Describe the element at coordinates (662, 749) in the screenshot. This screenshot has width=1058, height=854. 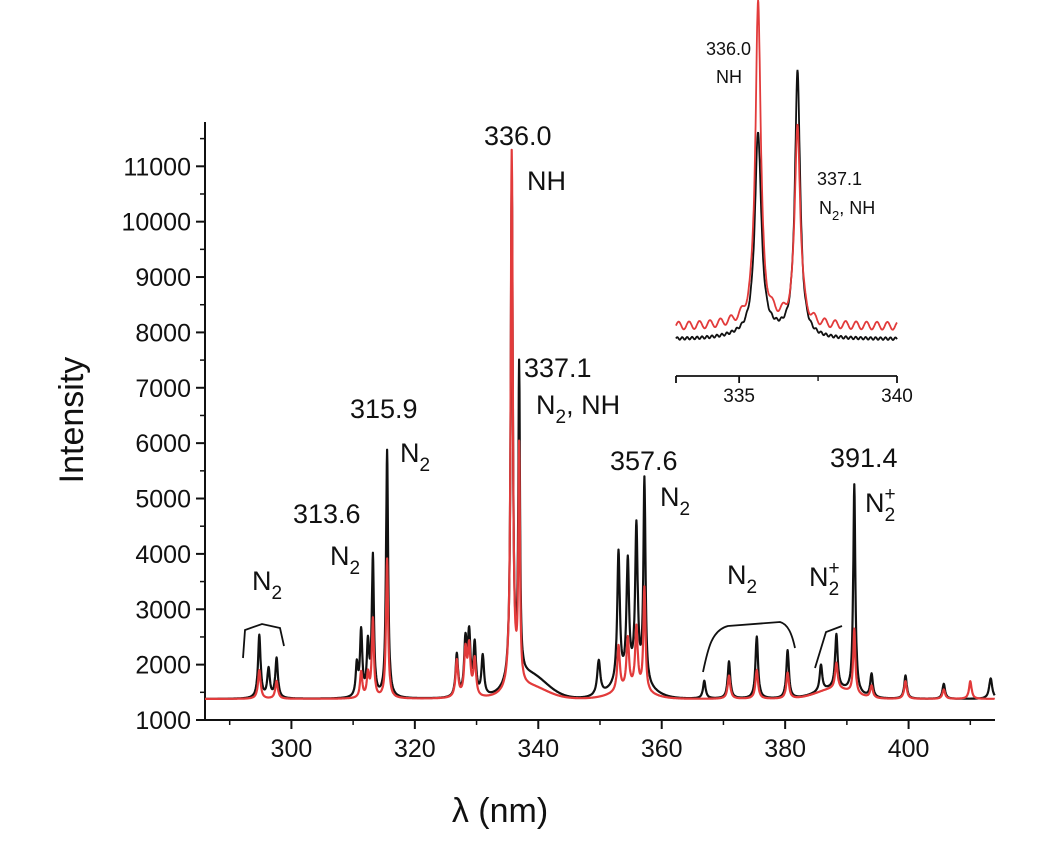
I see `x-tick-label-360: 360` at that location.